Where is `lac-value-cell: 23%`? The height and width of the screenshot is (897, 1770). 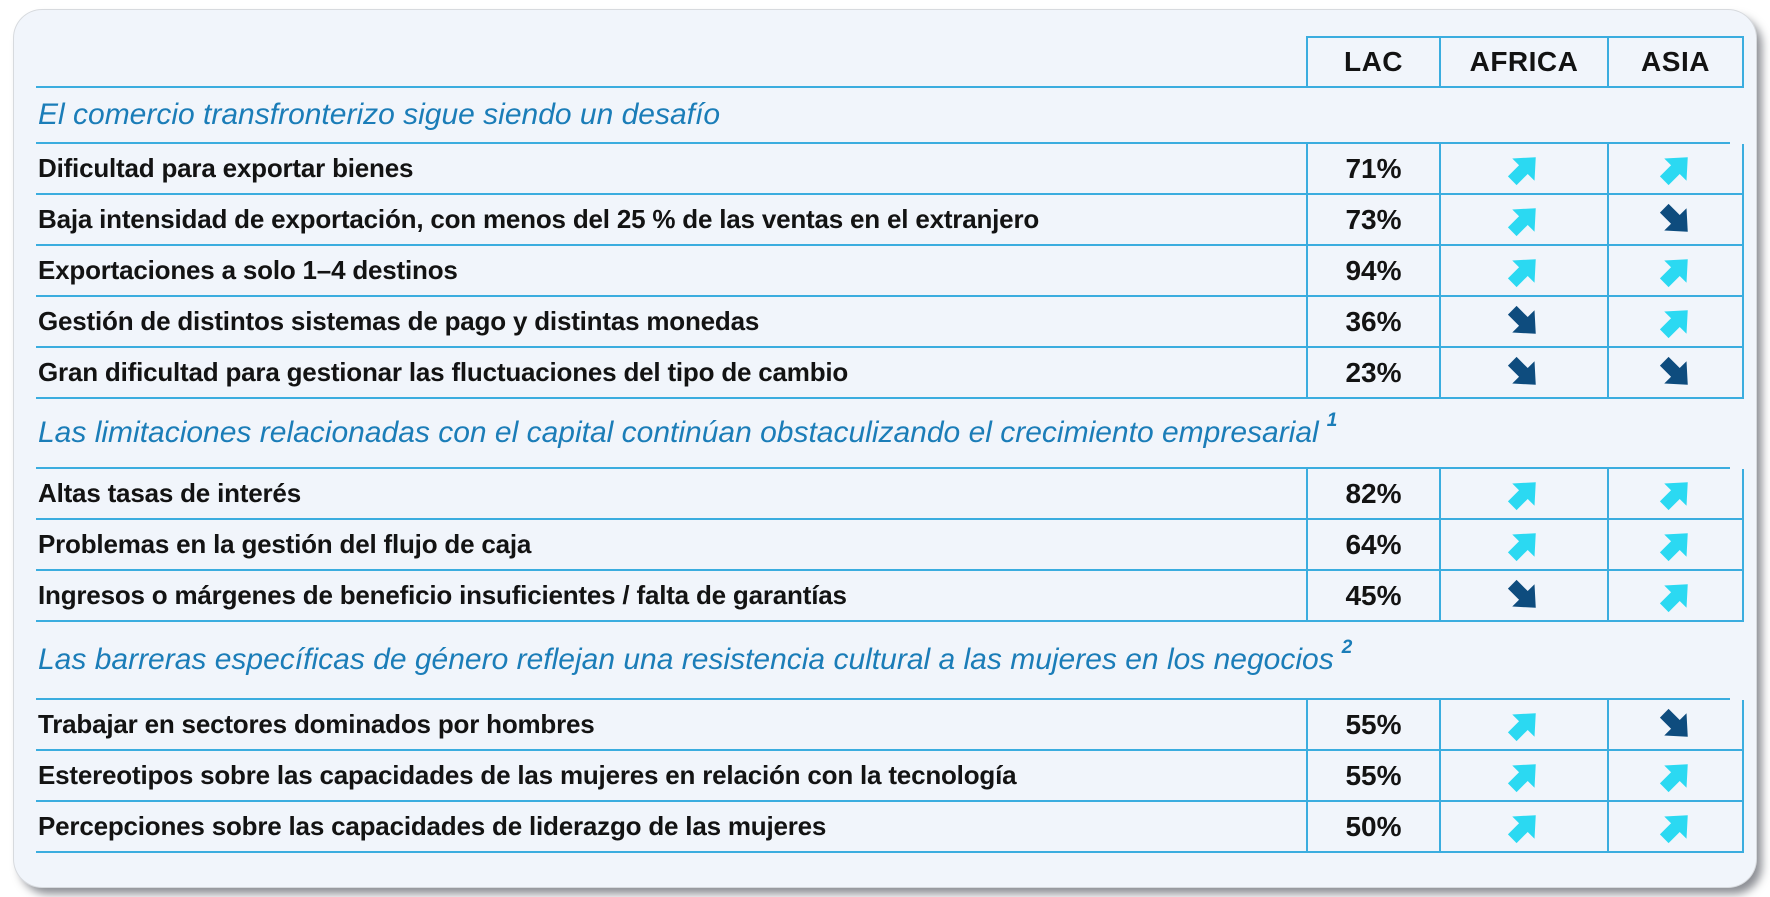
lac-value-cell: 23% is located at coordinates (1372, 372).